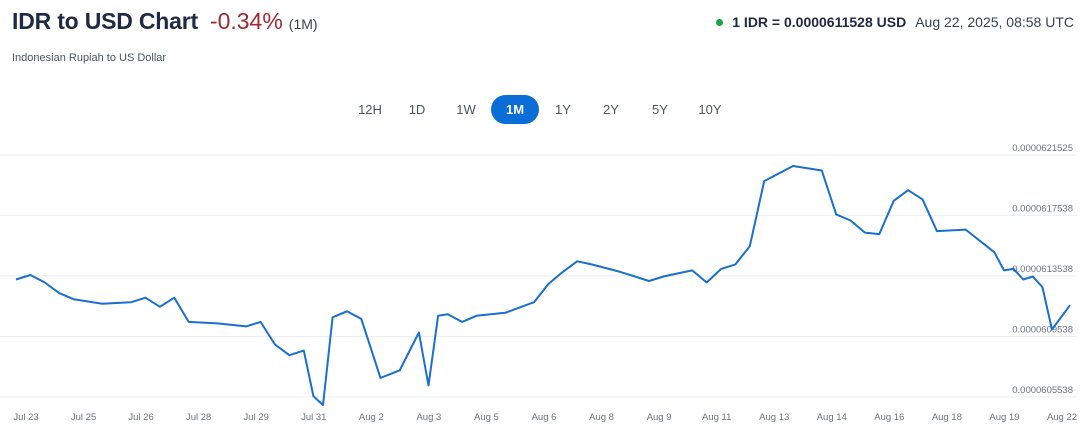  I want to click on x-tick-label: Jul 25, so click(83, 417).